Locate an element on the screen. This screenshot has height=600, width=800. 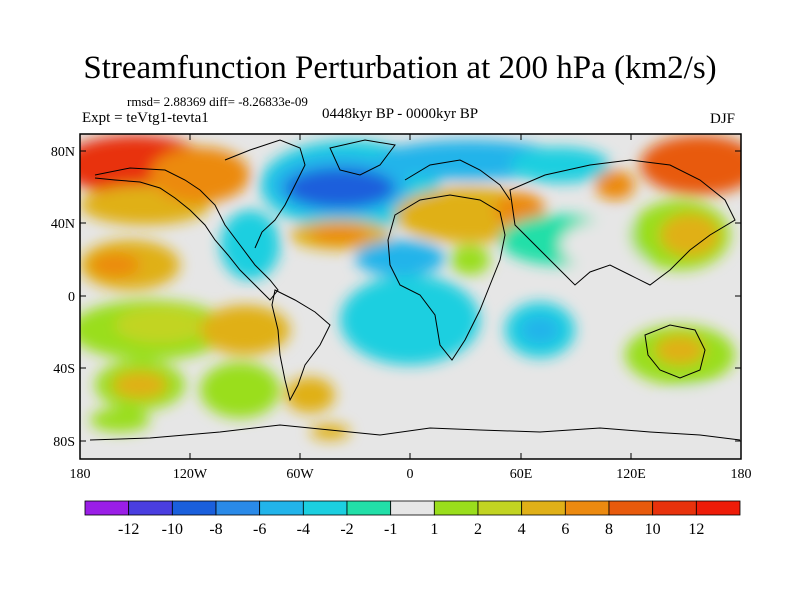
colorbar-label: 2 is located at coordinates (478, 529).